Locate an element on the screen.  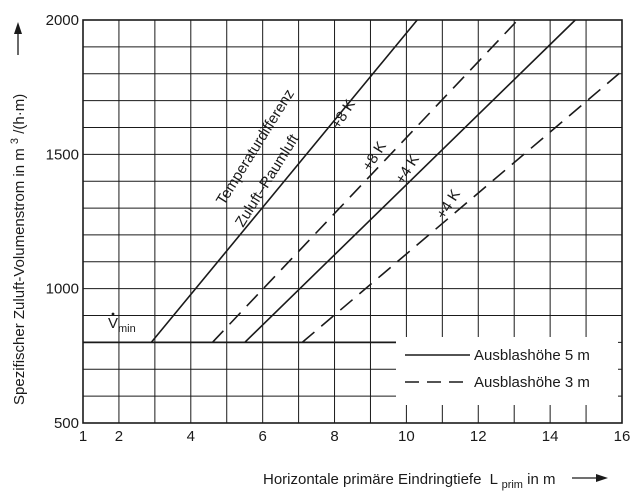
vmin-label-symbol: V is located at coordinates (113, 323).